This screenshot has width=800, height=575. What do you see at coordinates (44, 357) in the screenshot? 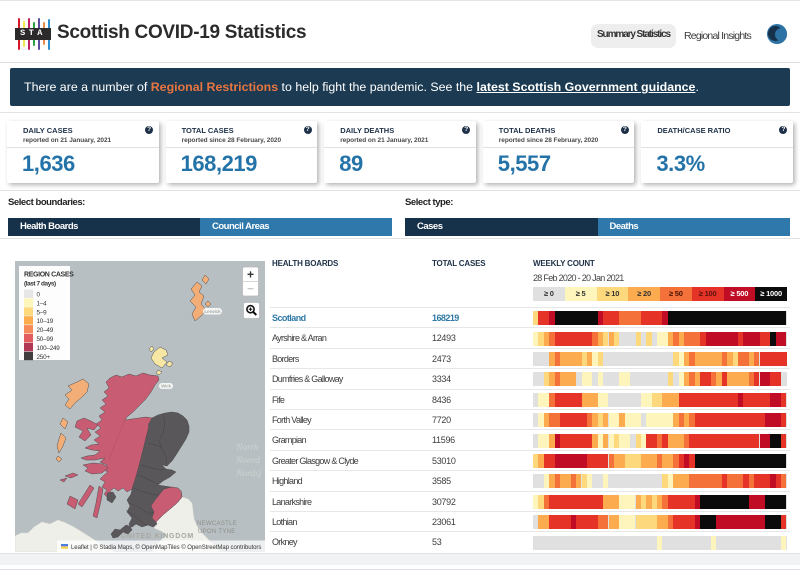
I see `svg-text: 250+` at bounding box center [44, 357].